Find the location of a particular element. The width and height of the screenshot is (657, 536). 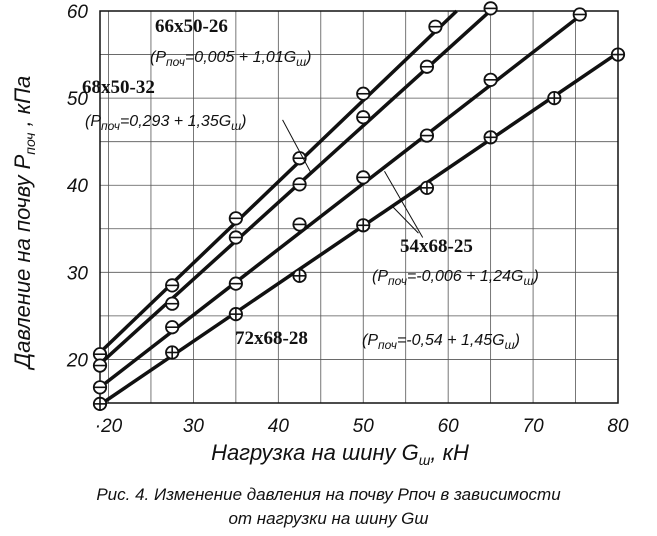

x-tick-label: 70 is located at coordinates (534, 426).